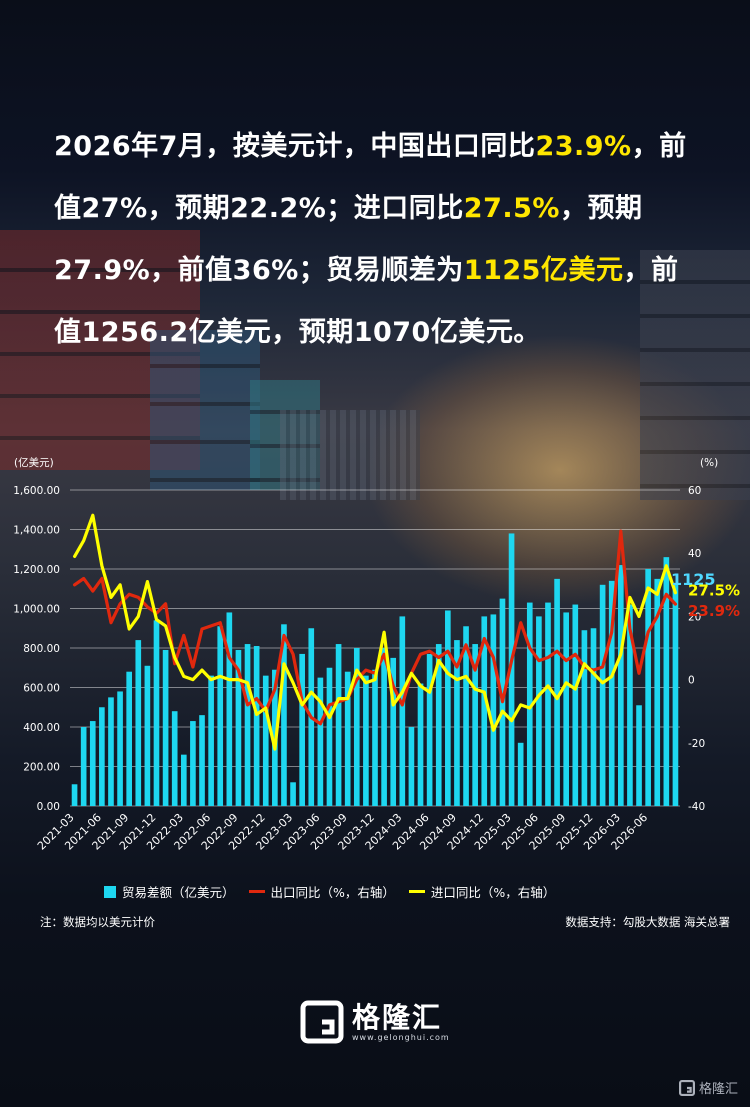 Image resolution: width=750 pixels, height=1107 pixels. I want to click on brand-name: 格隆汇, so click(397, 1017).